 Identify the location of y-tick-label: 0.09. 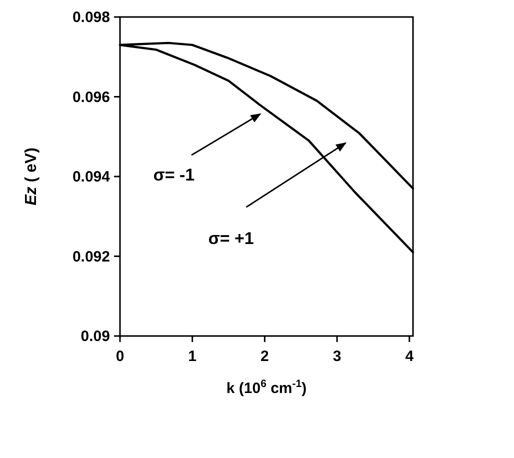
(95, 336).